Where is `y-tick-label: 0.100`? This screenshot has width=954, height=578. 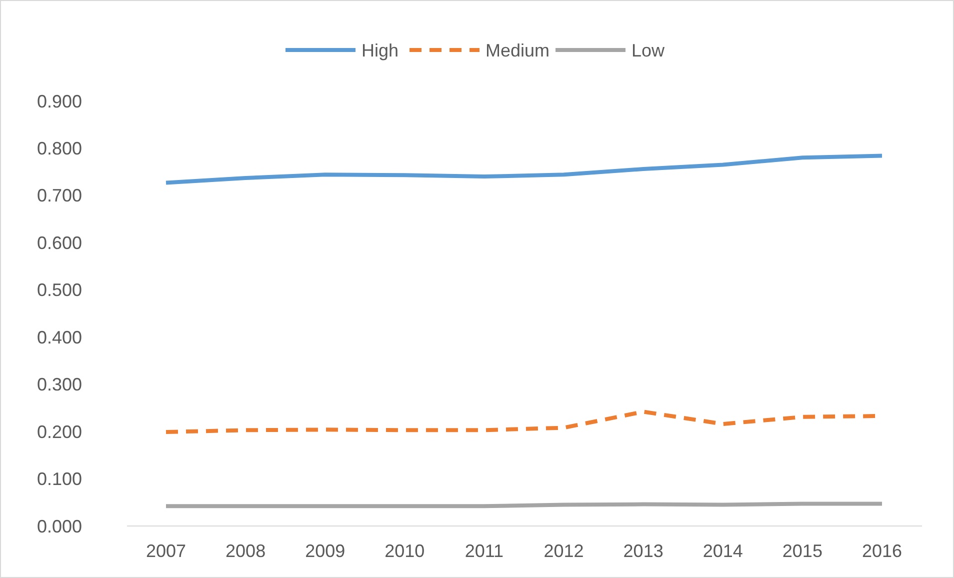
y-tick-label: 0.100 is located at coordinates (59, 479).